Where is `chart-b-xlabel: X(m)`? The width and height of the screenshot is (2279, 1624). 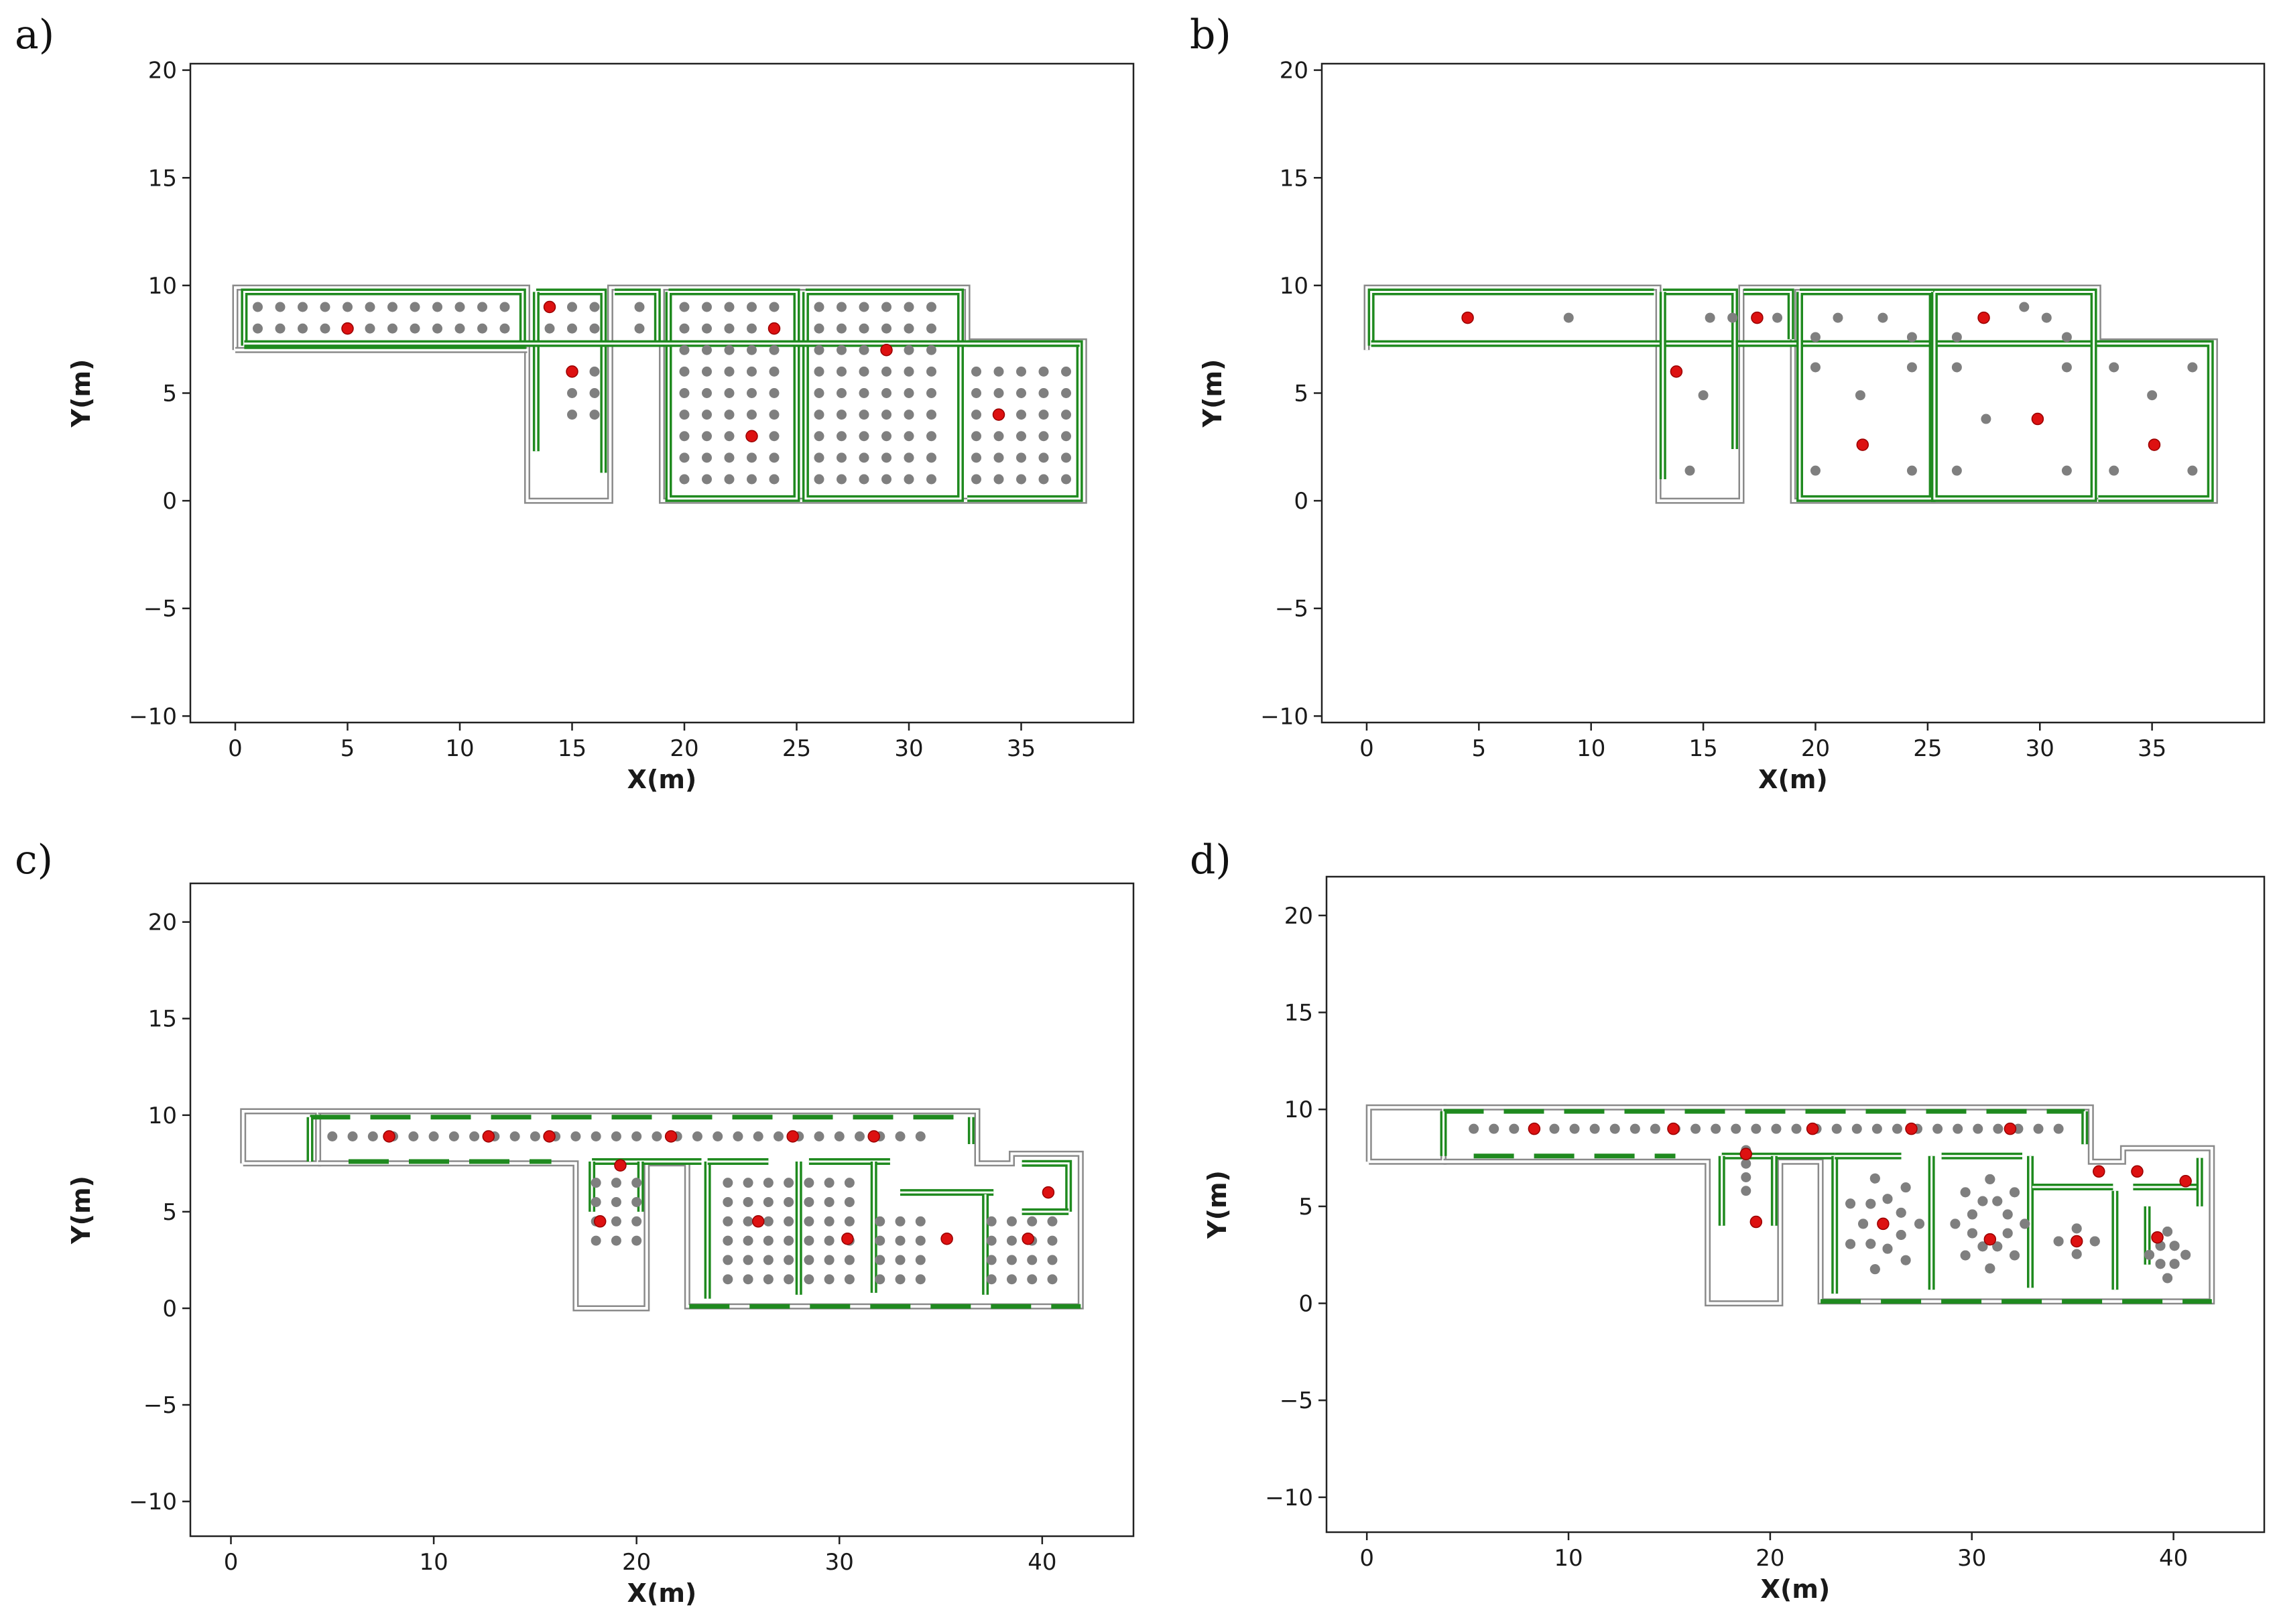 chart-b-xlabel: X(m) is located at coordinates (1793, 780).